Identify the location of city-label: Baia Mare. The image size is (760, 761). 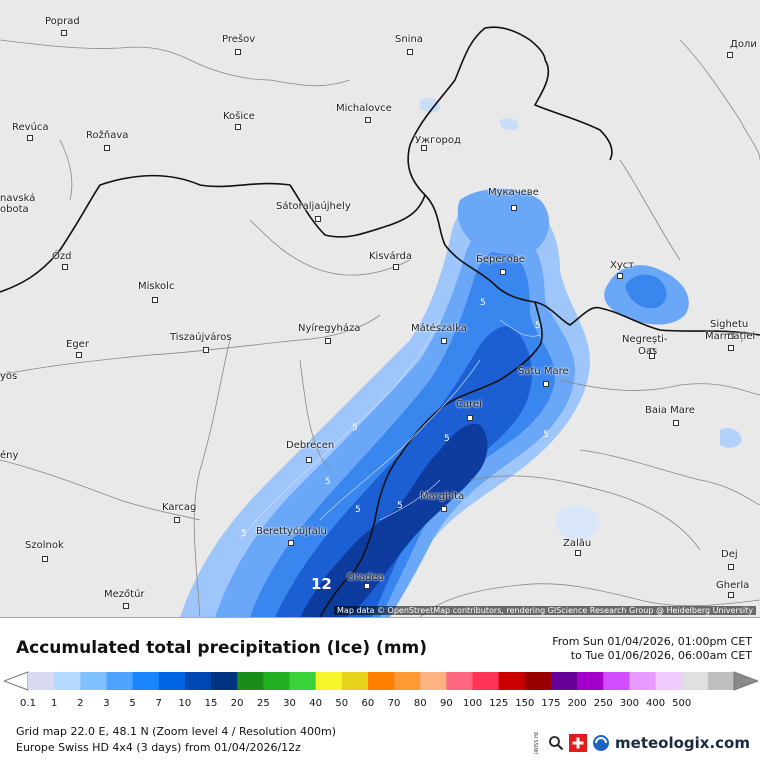
(670, 410).